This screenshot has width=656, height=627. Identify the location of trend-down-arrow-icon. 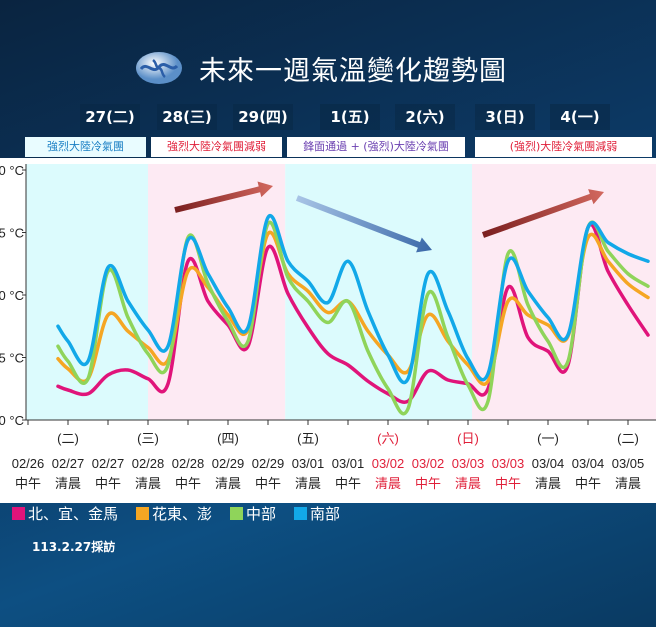
(364, 224).